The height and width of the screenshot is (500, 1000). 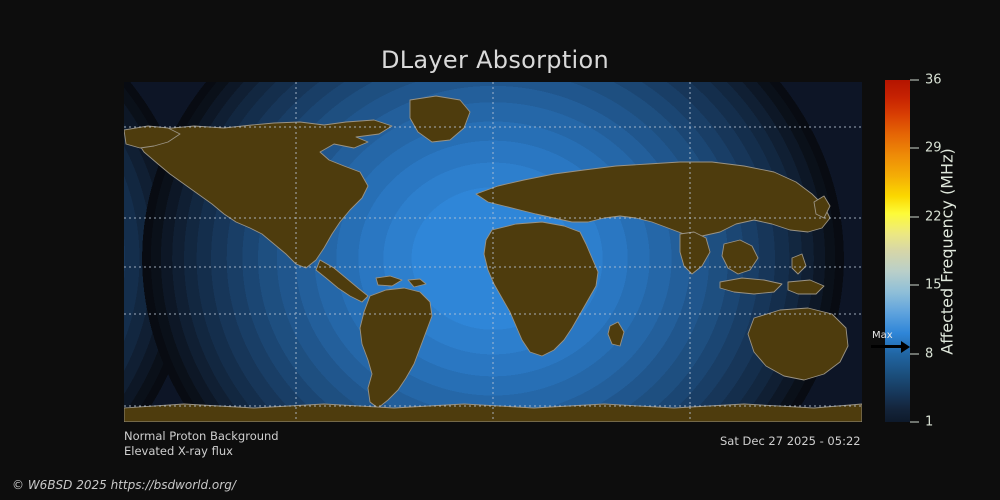 I want to click on colorbar-tick-1: 1, so click(x=921, y=422).